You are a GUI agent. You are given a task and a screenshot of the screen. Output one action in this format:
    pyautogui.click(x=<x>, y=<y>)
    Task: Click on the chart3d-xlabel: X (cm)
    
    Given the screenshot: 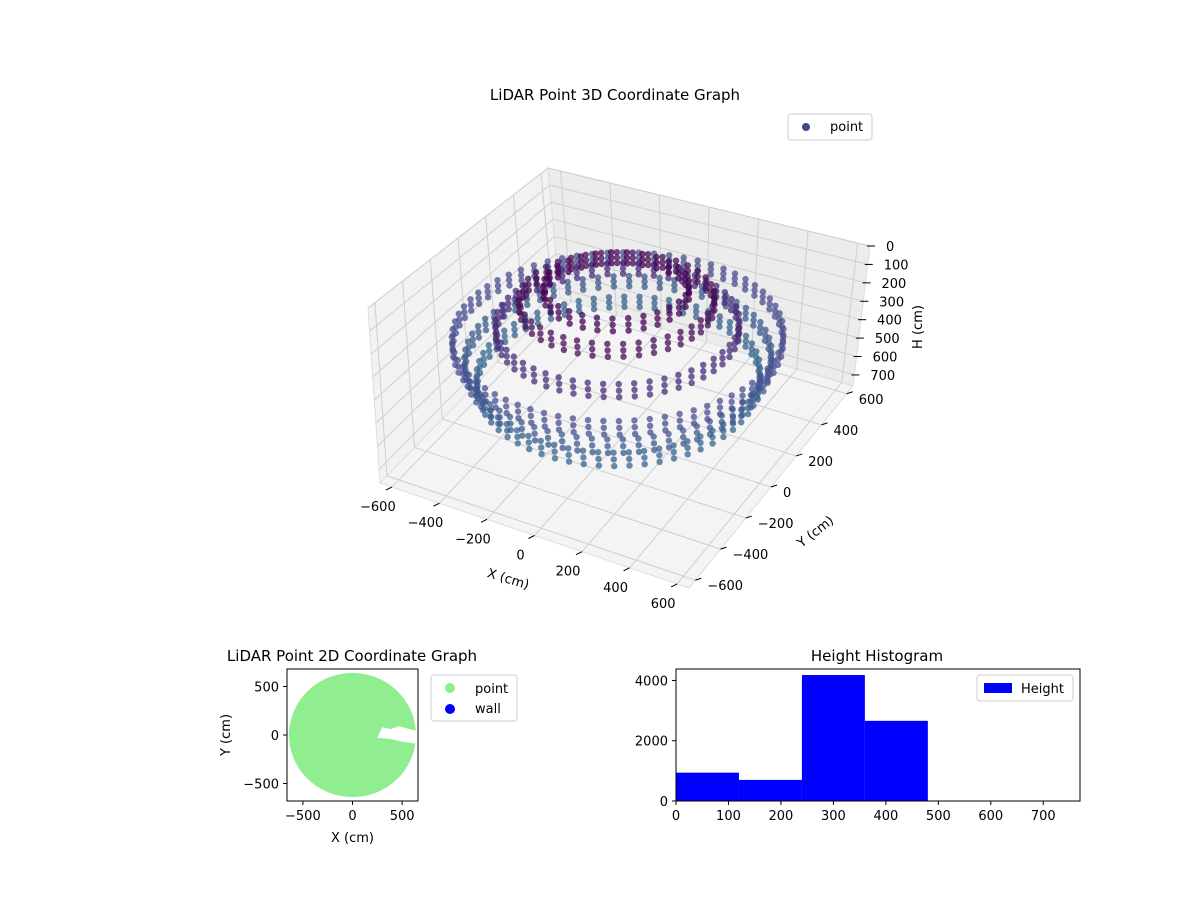 What is the action you would take?
    pyautogui.click(x=508, y=579)
    